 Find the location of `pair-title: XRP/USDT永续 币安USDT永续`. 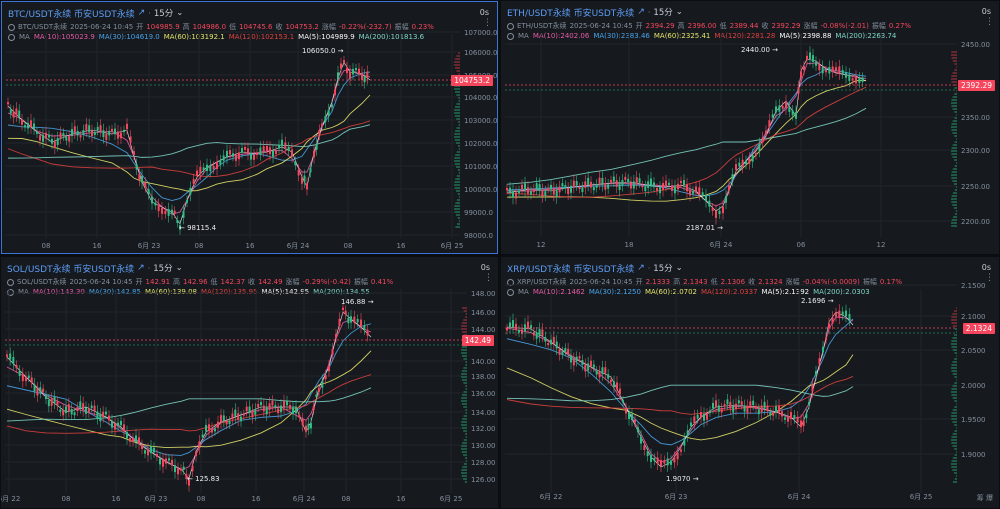

pair-title: XRP/USDT永续 币安USDT永续 is located at coordinates (571, 269).